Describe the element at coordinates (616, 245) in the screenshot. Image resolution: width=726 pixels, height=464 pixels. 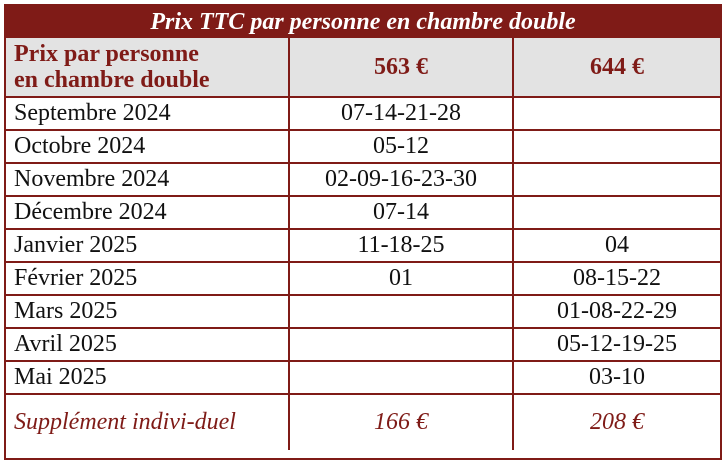
I see `dates-b-cell: 04` at that location.